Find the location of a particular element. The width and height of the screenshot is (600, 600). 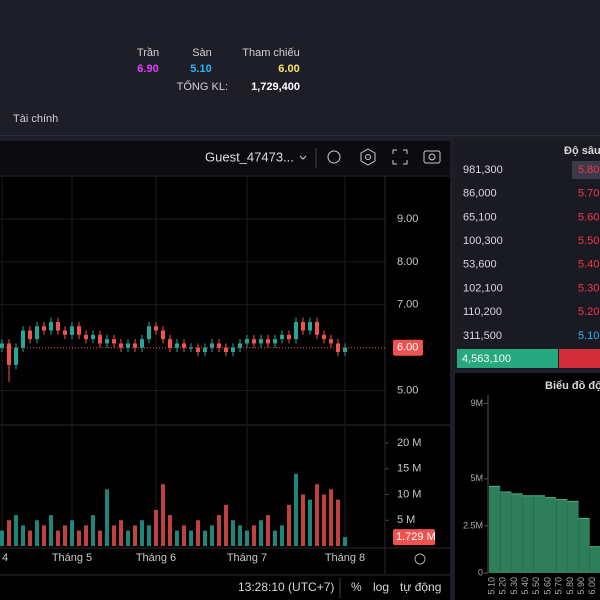

settings-icon is located at coordinates (368, 157).